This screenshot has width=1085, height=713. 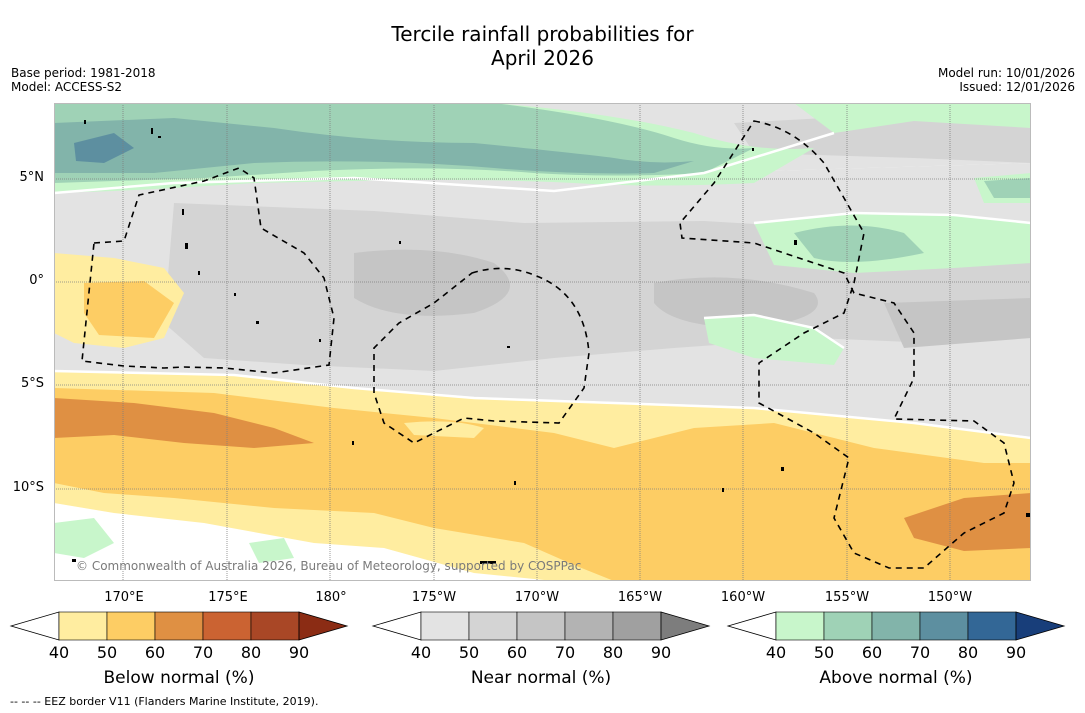 I want to click on lat-tick-5s: 5°S, so click(x=32, y=383).